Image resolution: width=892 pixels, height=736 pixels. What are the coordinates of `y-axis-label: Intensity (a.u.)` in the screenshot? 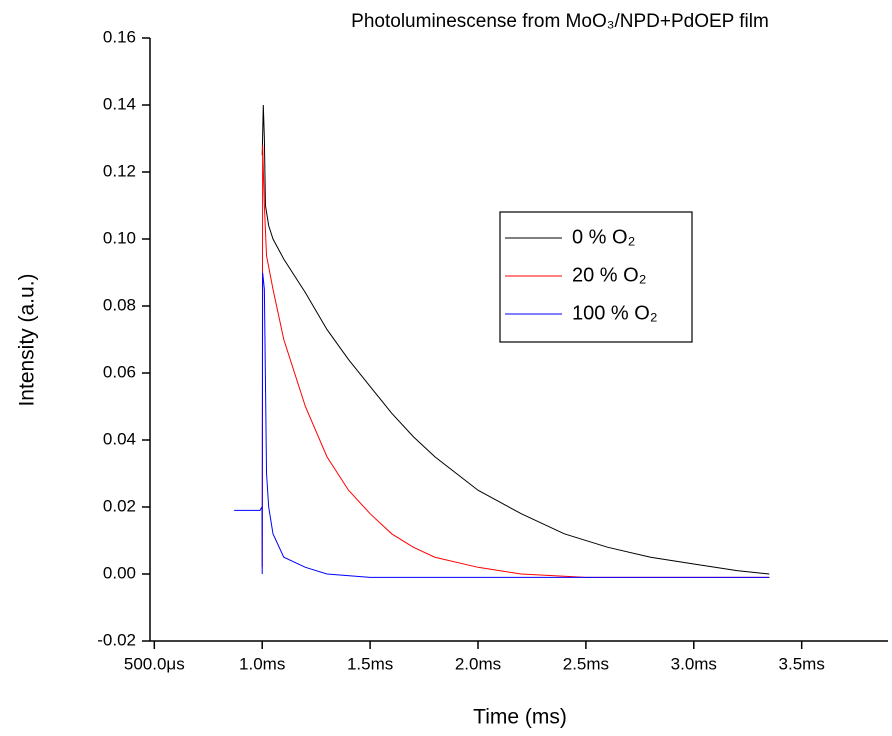 It's located at (27, 339).